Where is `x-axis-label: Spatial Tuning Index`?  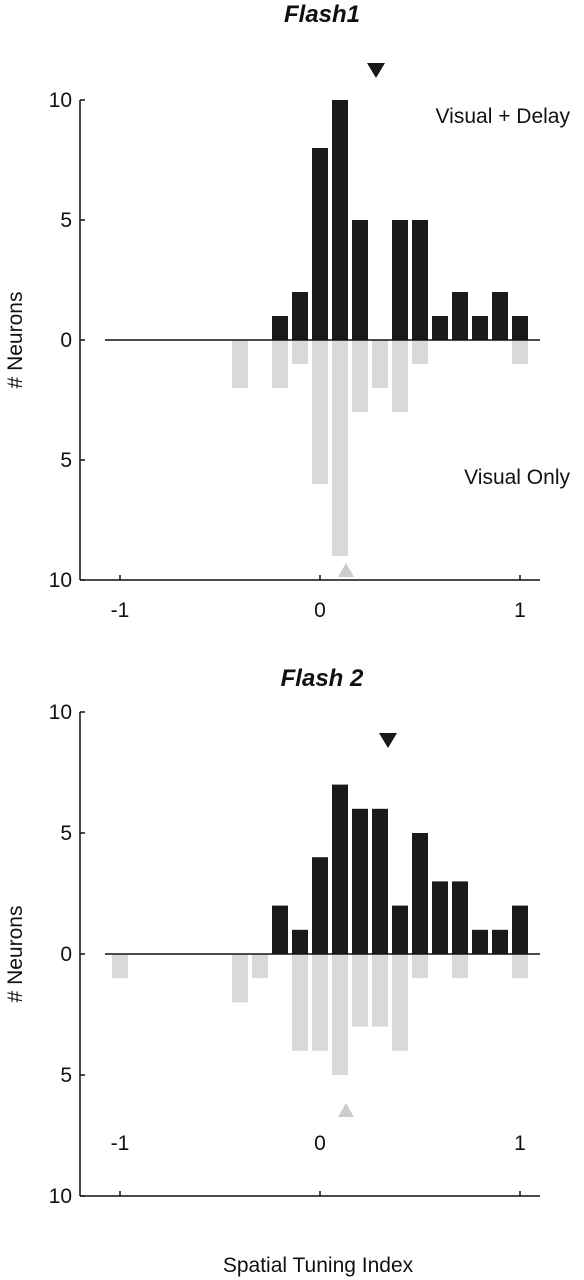 x-axis-label: Spatial Tuning Index is located at coordinates (318, 1265).